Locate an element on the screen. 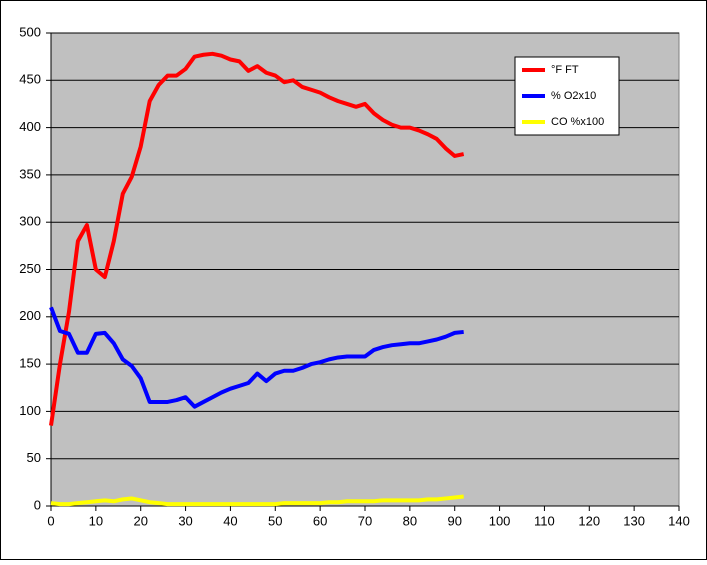 The height and width of the screenshot is (565, 707). y-tick-label: 400 is located at coordinates (30, 126).